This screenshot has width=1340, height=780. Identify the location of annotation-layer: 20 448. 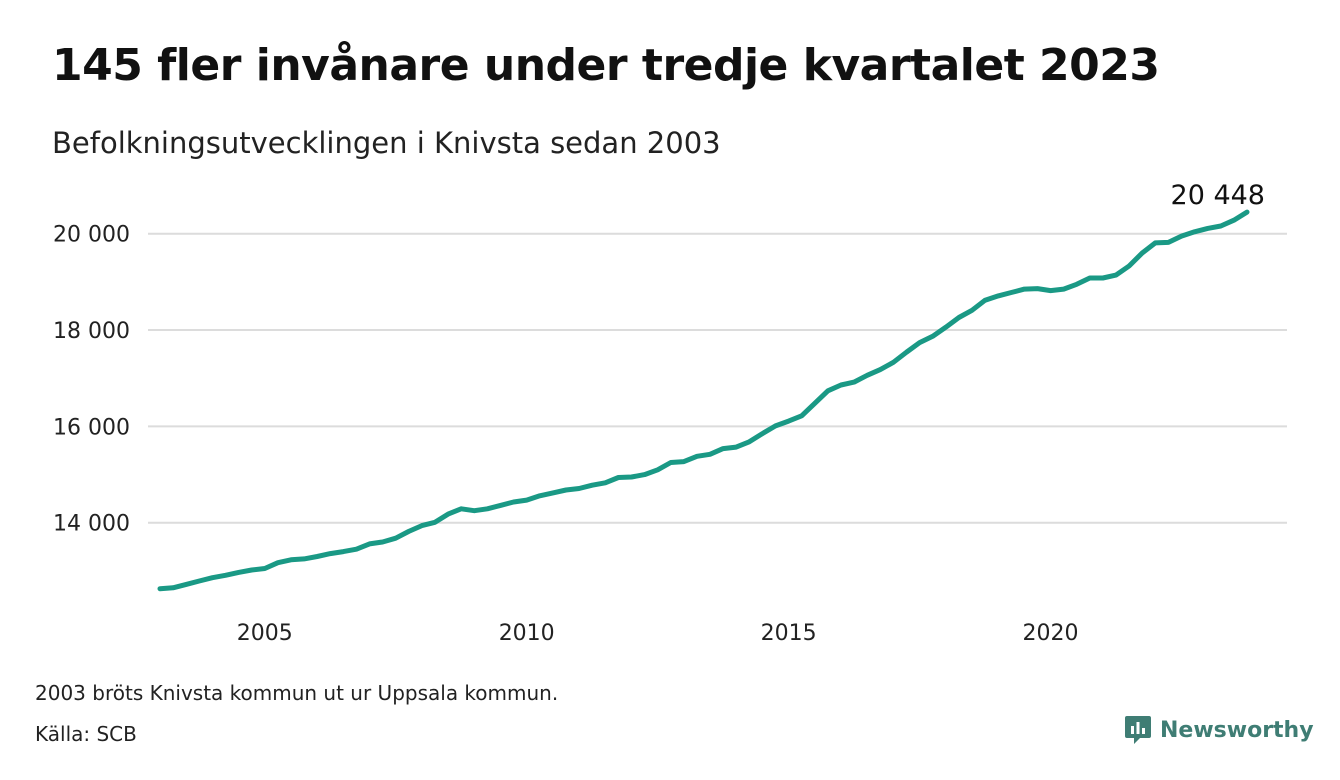
(1218, 195).